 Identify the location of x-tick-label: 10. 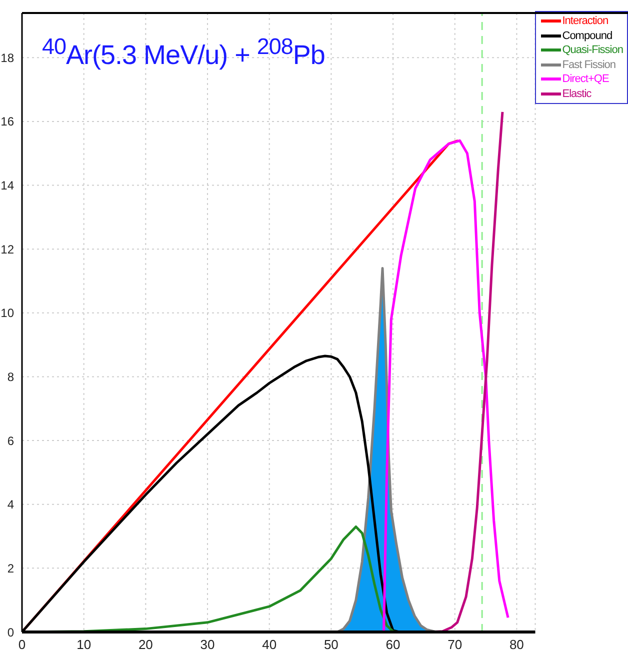
(84, 644).